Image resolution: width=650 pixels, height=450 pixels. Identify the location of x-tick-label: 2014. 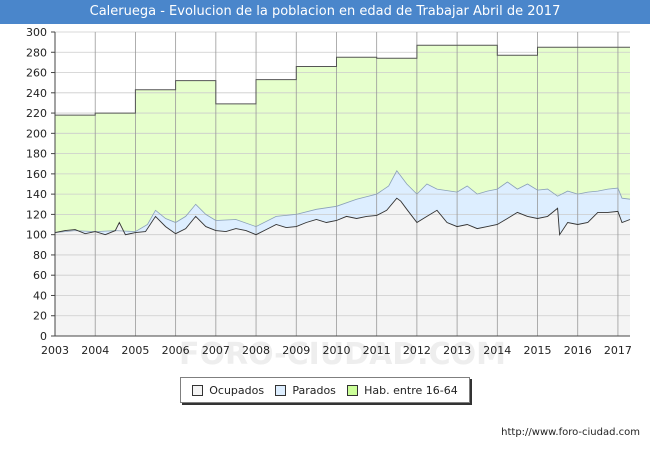
(497, 350).